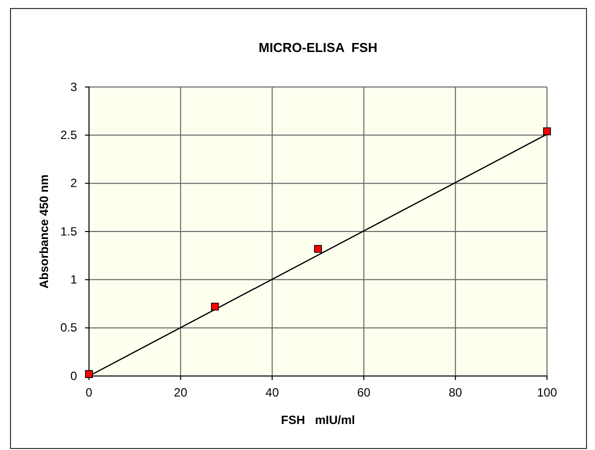  What do you see at coordinates (318, 47) in the screenshot?
I see `chart-title: MICRO-ELISA FSH` at bounding box center [318, 47].